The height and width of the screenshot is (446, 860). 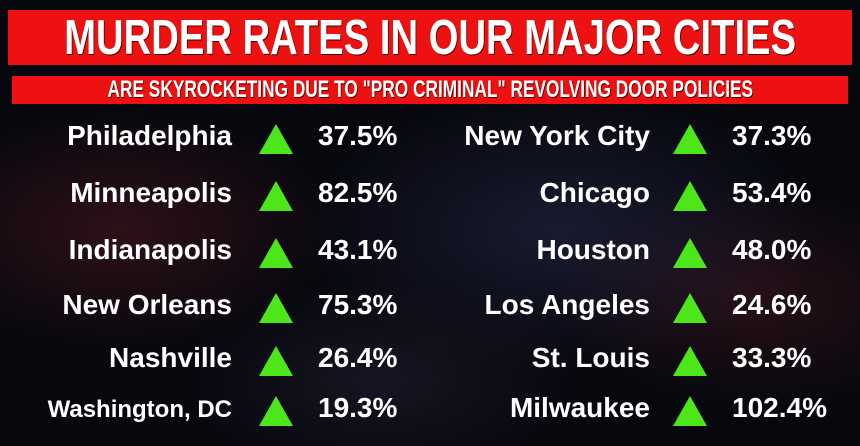 I want to click on change-value: 43.1%, so click(x=358, y=249).